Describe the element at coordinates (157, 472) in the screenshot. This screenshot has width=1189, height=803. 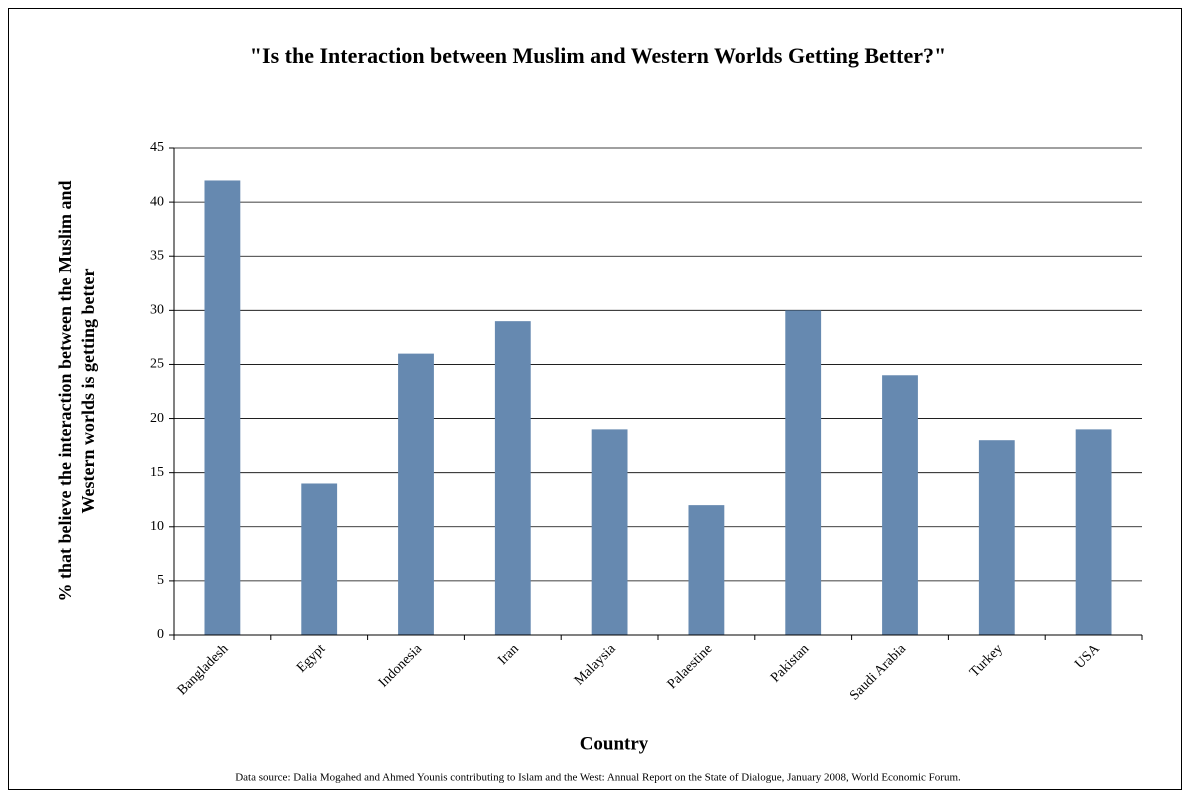
I see `y-tick-label: 15` at that location.